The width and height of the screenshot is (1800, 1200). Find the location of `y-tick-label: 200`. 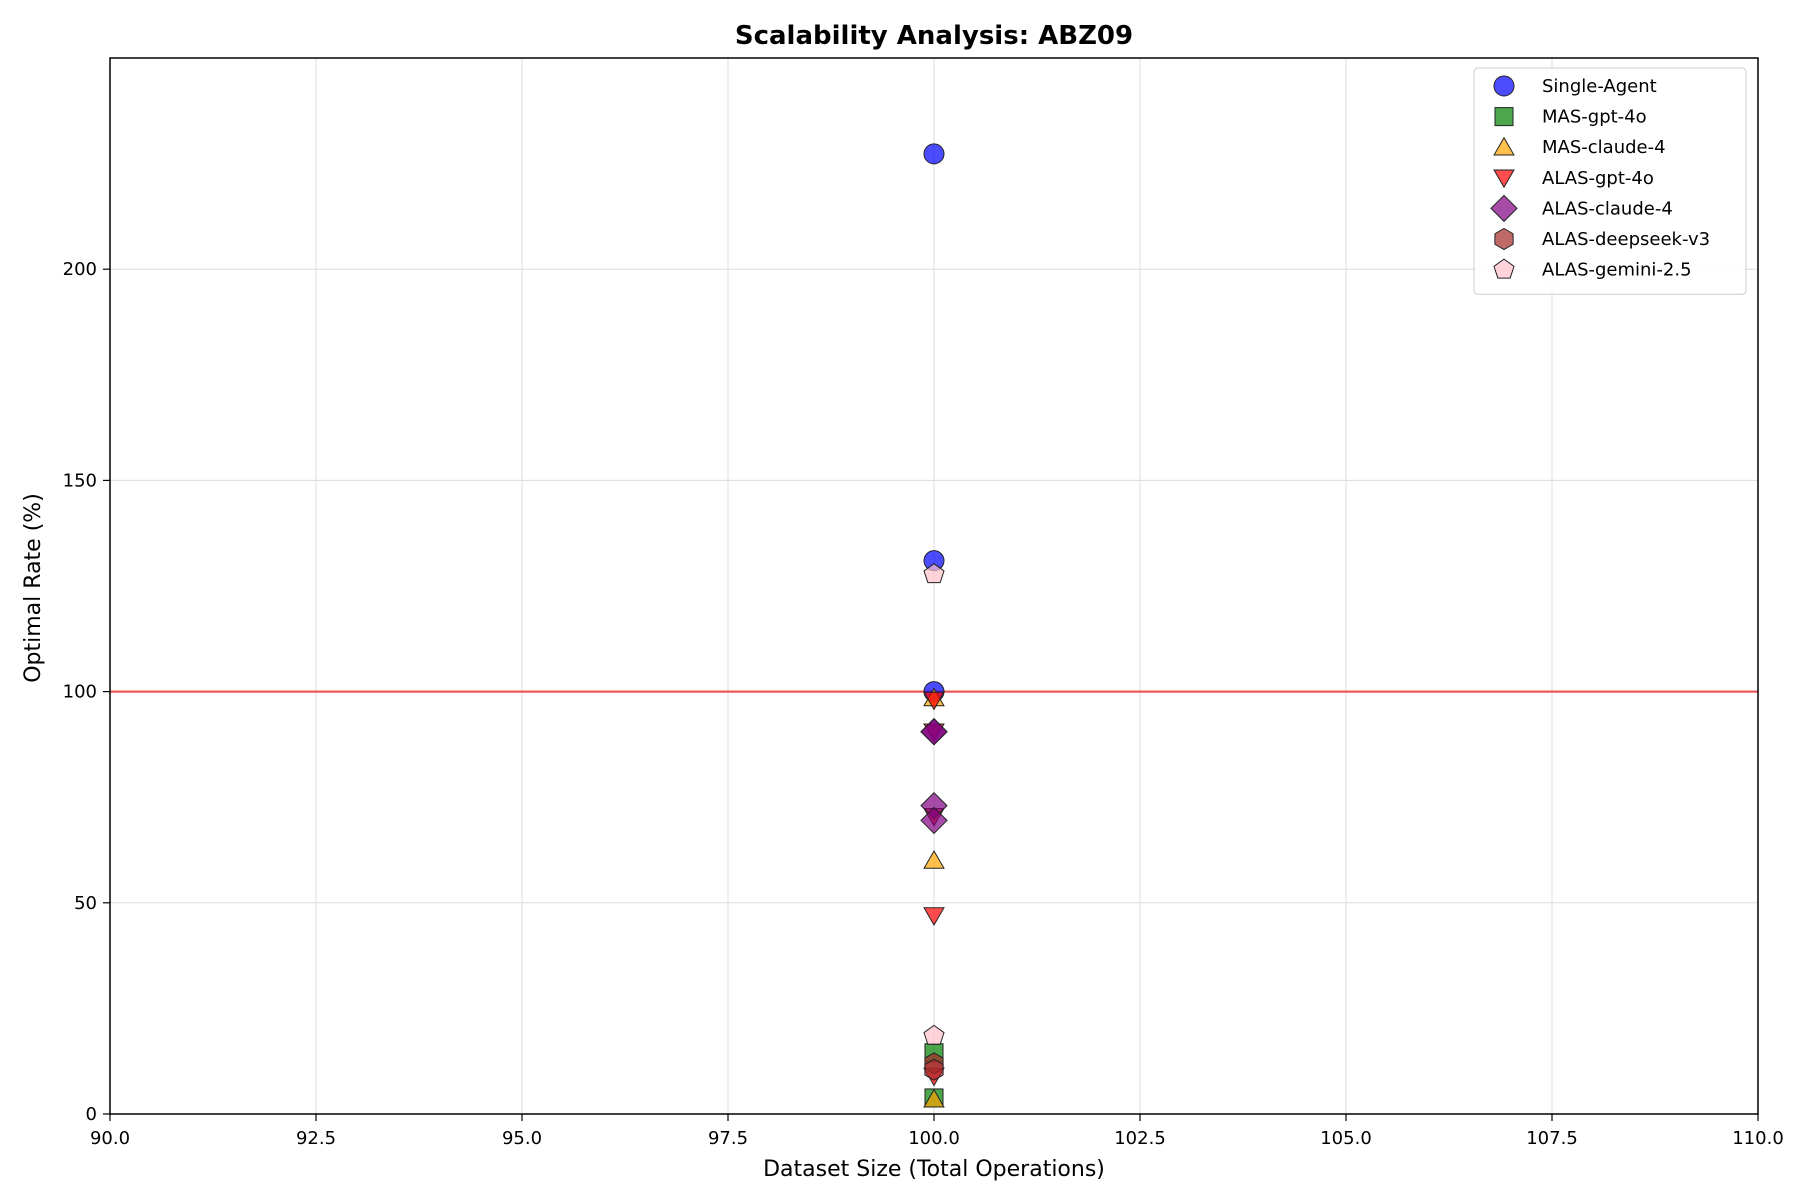

y-tick-label: 200 is located at coordinates (80, 269).